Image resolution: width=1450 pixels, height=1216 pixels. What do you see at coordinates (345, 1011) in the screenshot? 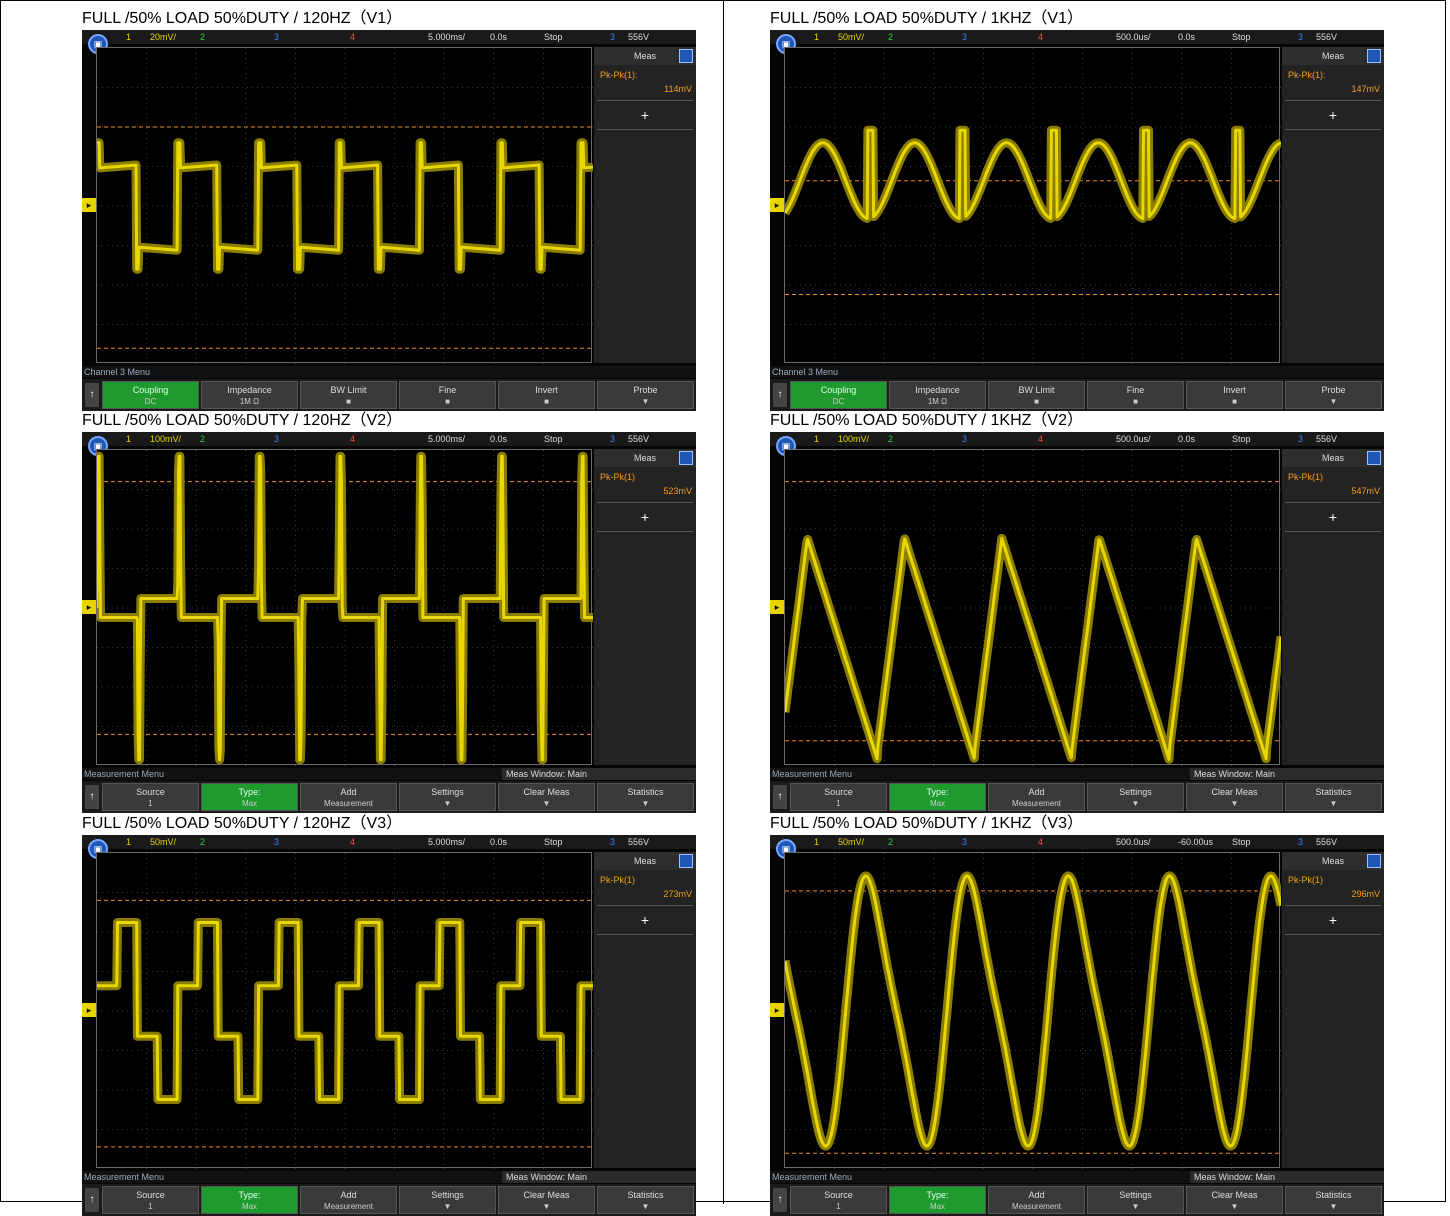
I see `waveform-trace` at bounding box center [345, 1011].